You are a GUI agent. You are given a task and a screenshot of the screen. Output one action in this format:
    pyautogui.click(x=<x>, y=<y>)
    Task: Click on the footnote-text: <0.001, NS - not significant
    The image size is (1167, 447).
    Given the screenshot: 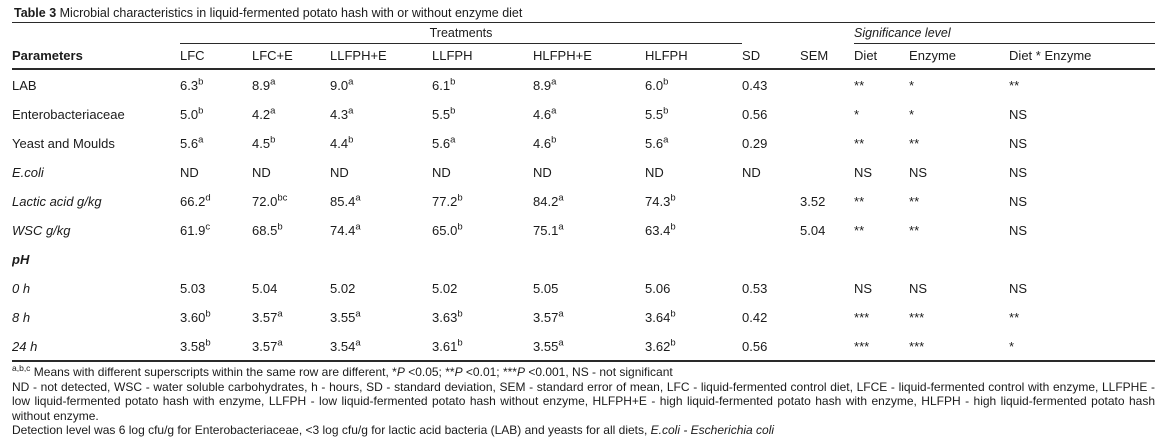 What is the action you would take?
    pyautogui.click(x=598, y=372)
    